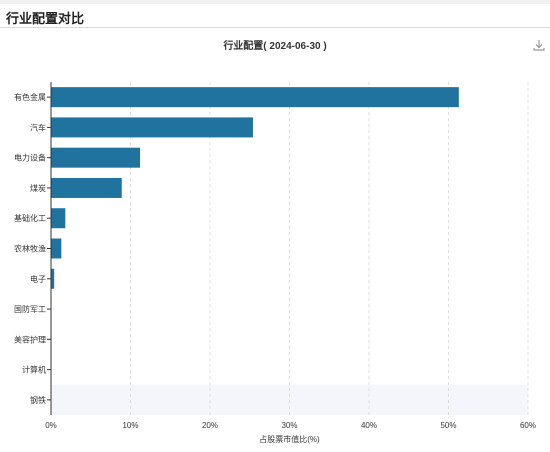  I want to click on y-tick-label: 电力设备, so click(30, 158).